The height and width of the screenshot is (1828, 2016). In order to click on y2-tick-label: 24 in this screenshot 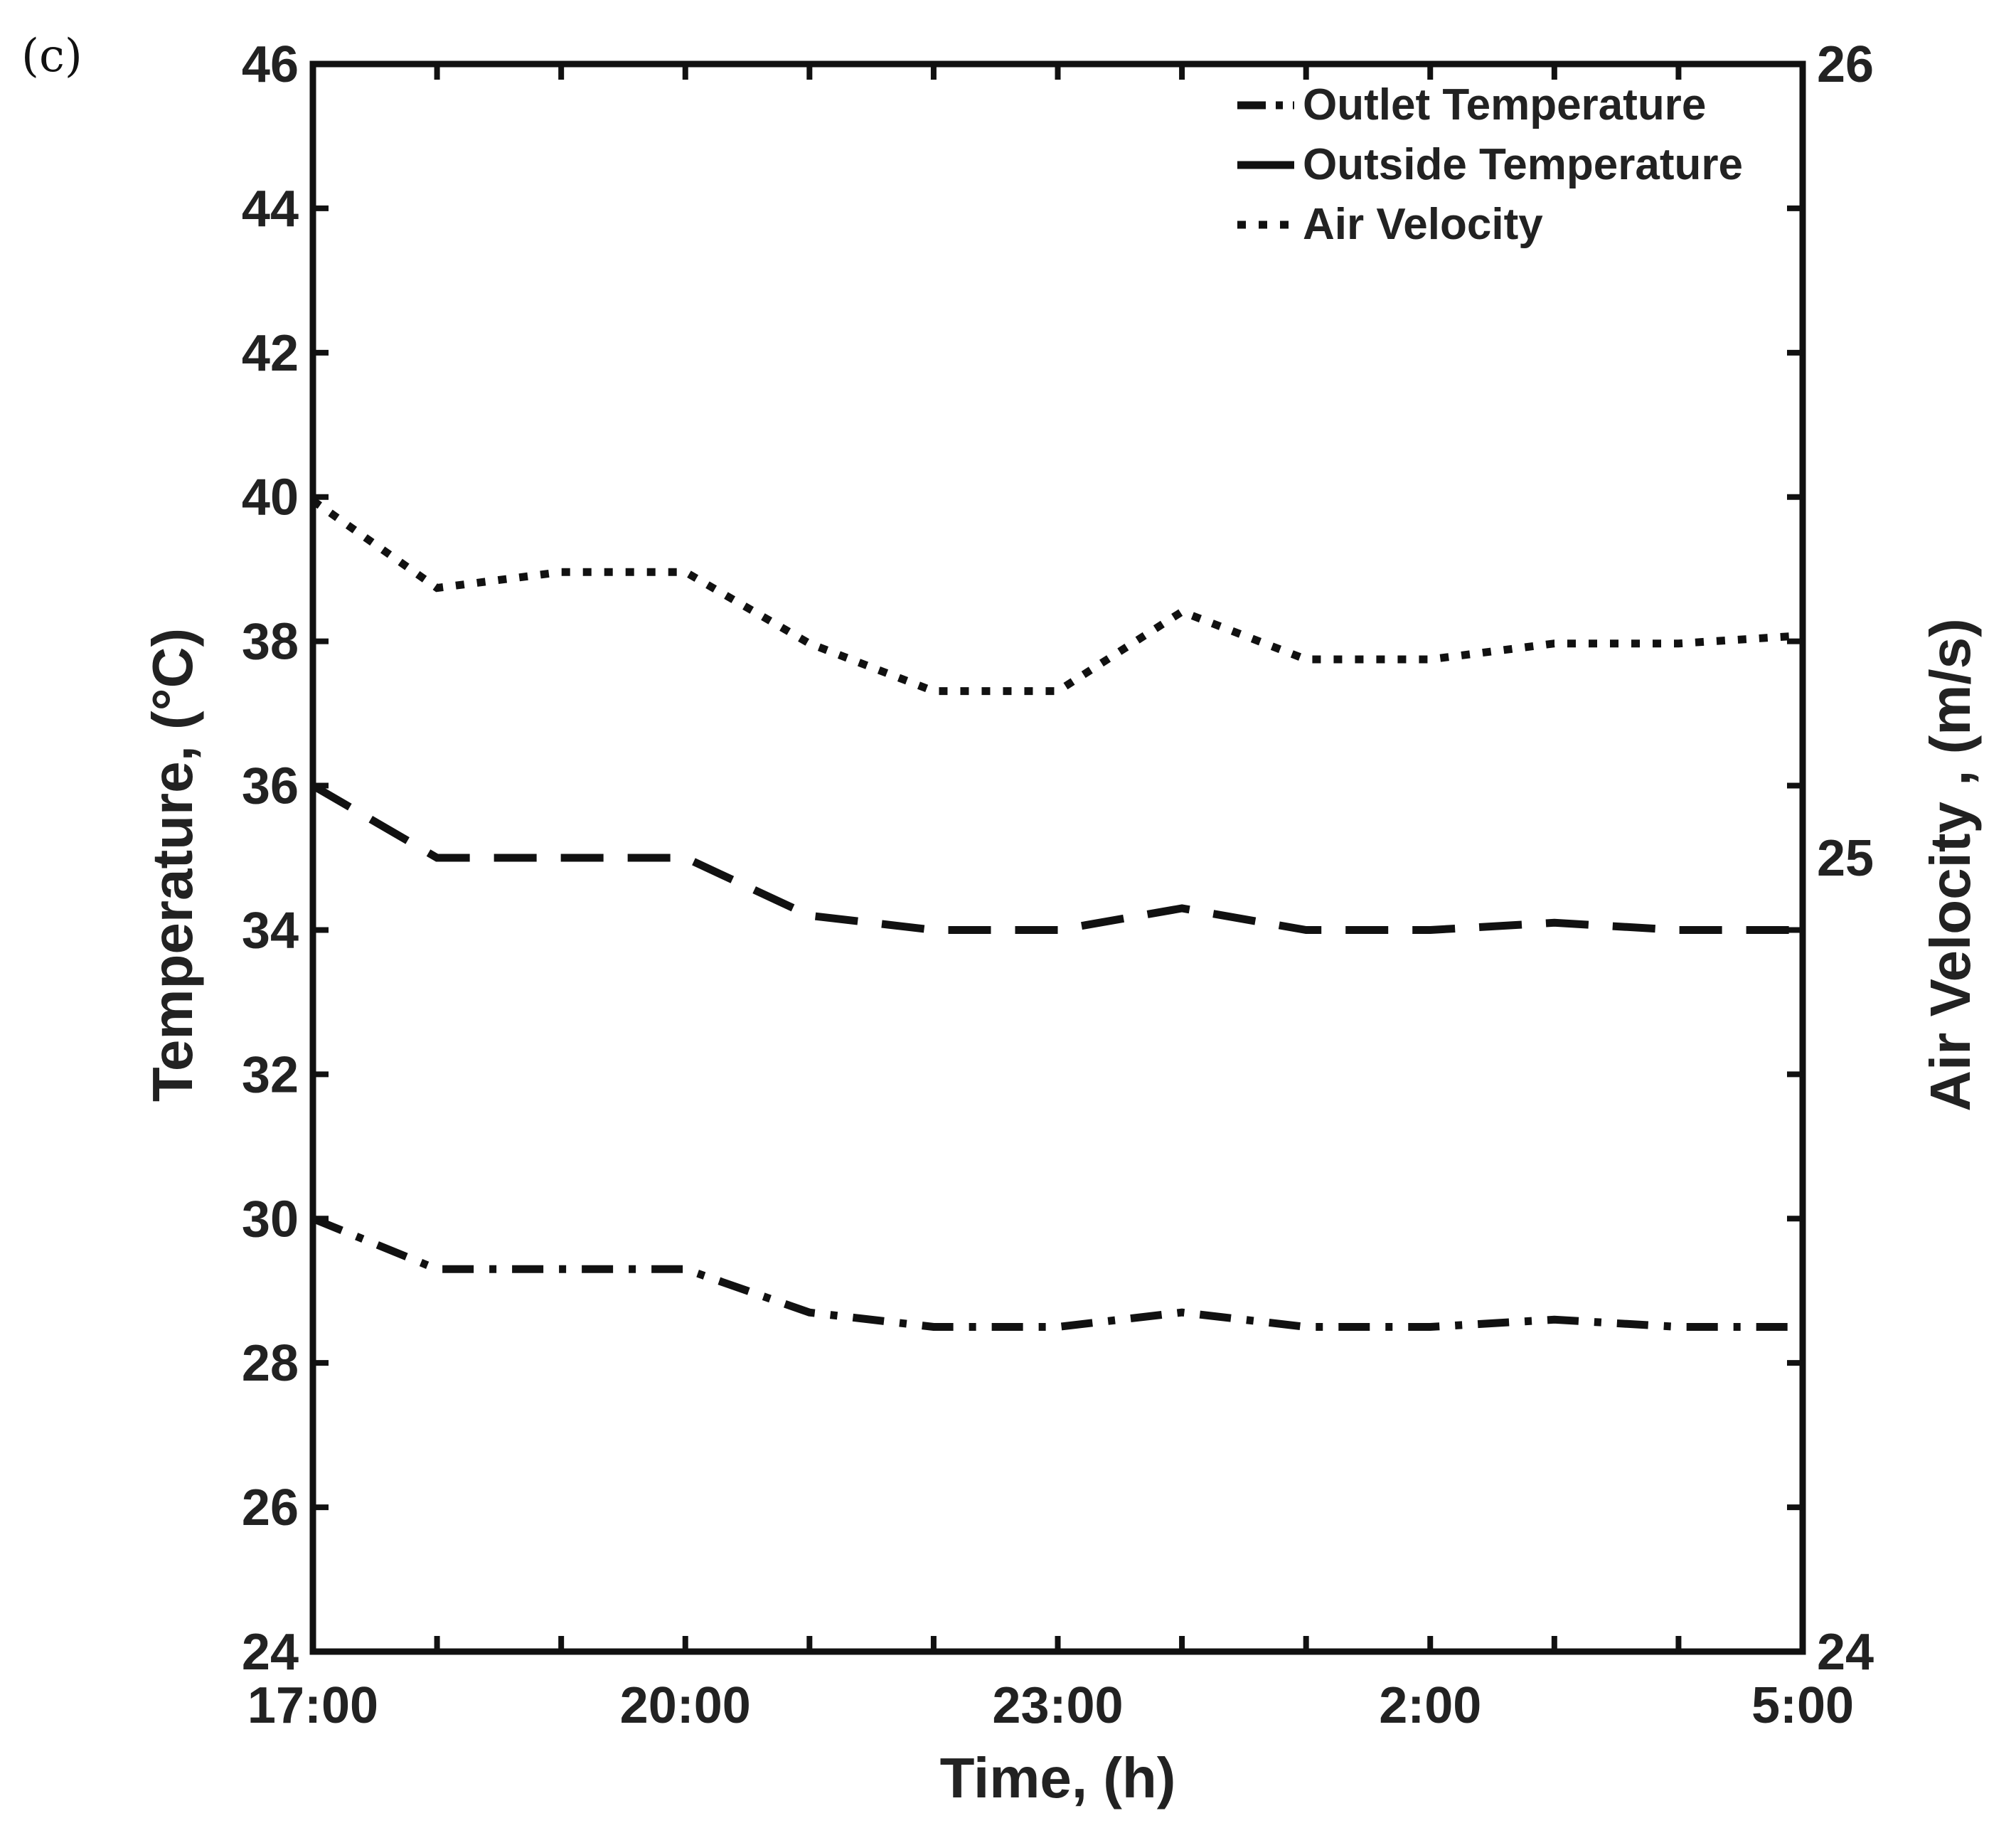, I will do `click(1845, 1652)`.